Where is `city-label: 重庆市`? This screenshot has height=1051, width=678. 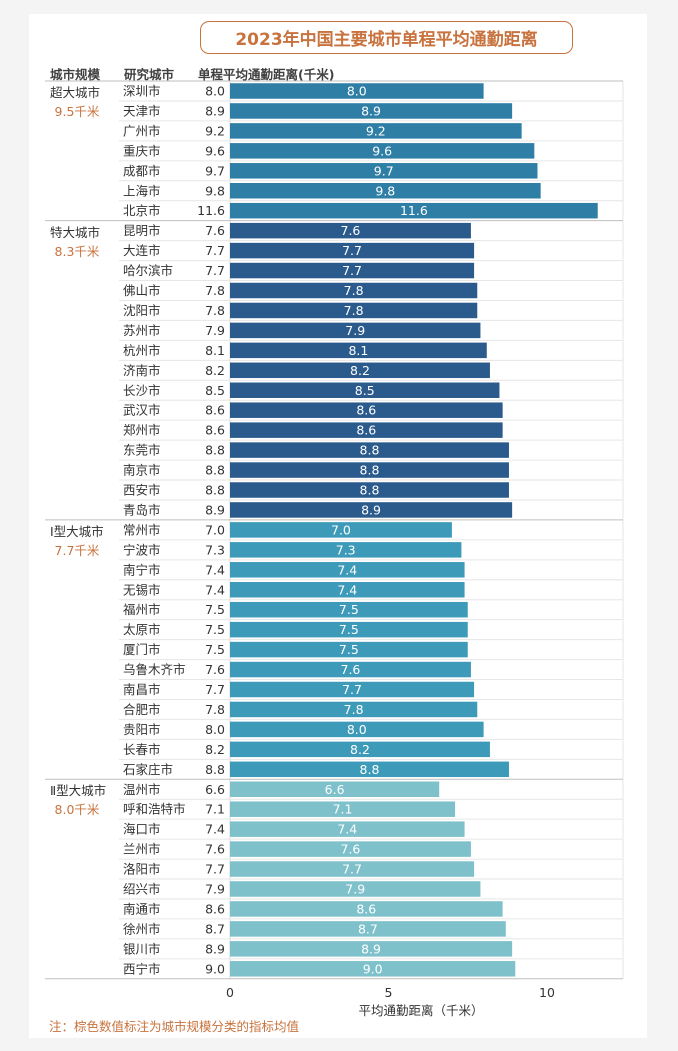 city-label: 重庆市 is located at coordinates (142, 150).